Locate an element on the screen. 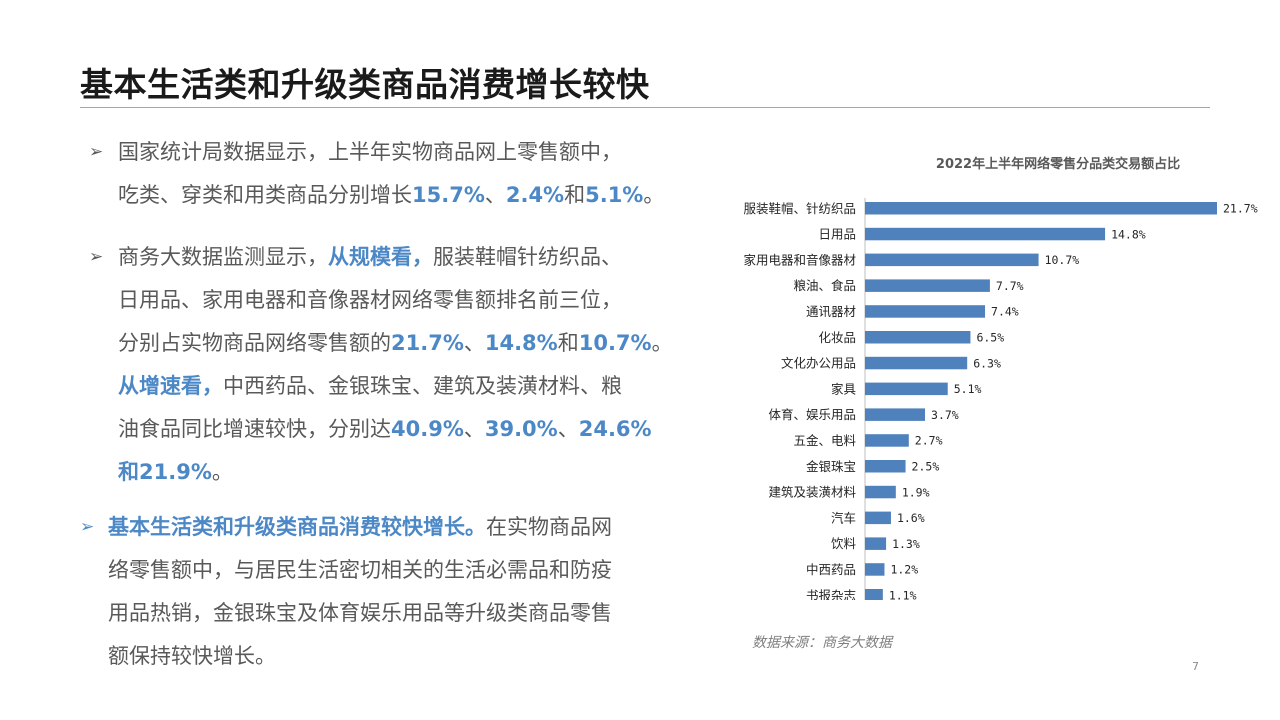  category-label: 建筑及装潢材料 is located at coordinates (812, 492).